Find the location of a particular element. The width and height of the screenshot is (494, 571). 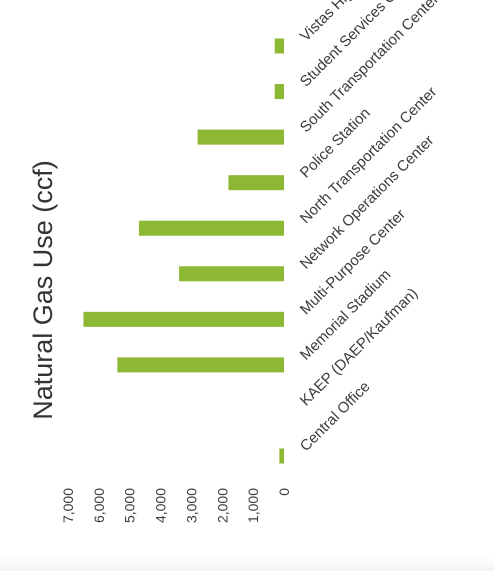

bar-police-station is located at coordinates (256, 183).